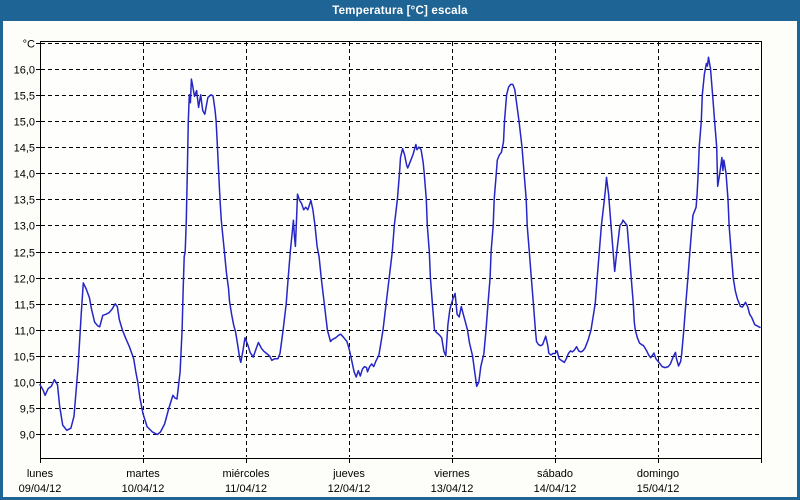 This screenshot has height=500, width=800. Describe the element at coordinates (246, 474) in the screenshot. I see `x-axis-day-label: miércoles` at that location.